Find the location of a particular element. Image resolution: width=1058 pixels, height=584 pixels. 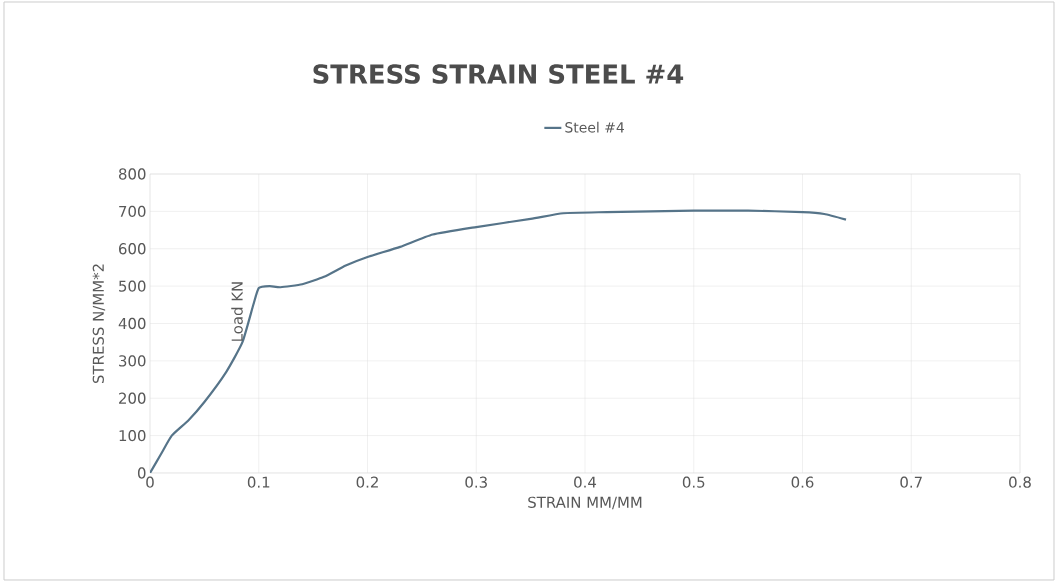

x-tick-label: 0.2 is located at coordinates (367, 482).